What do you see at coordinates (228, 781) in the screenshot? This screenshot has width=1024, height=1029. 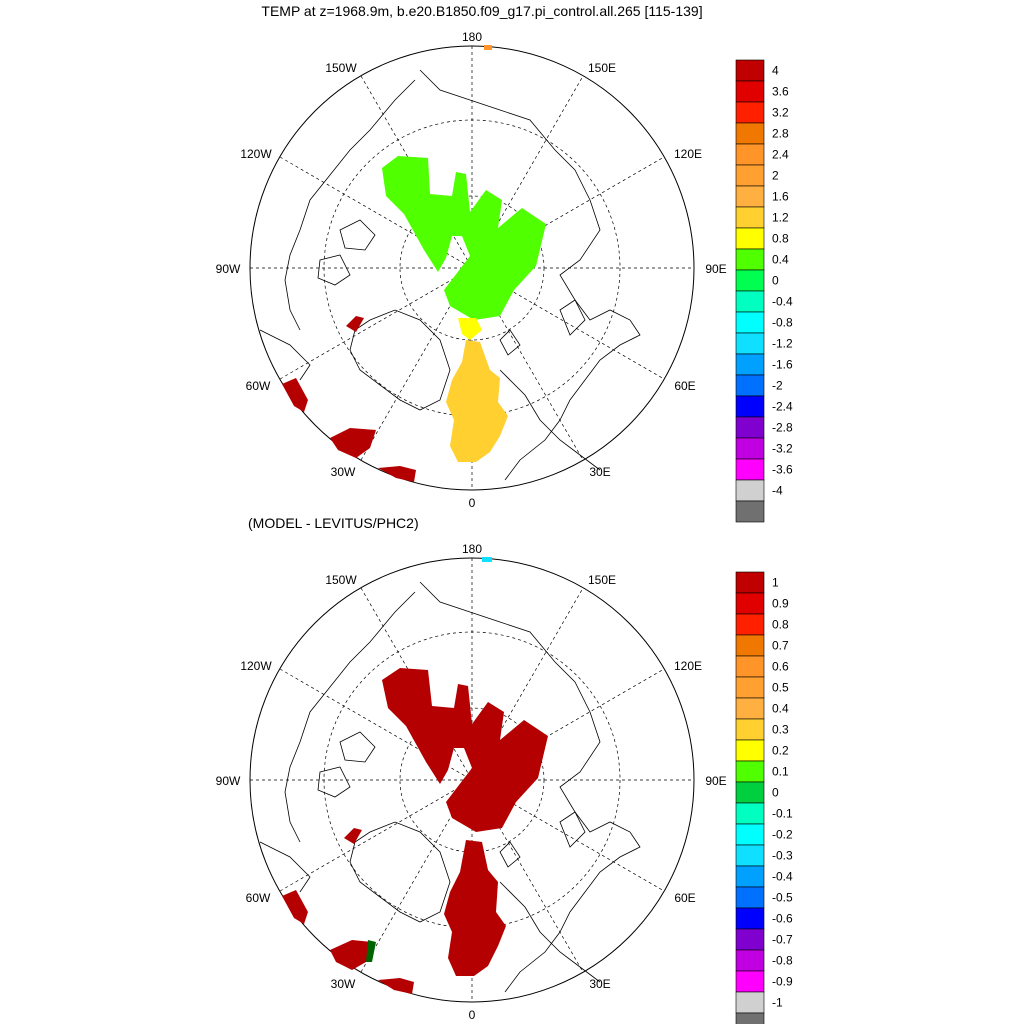 I see `bottom-label-90w: 90W` at bounding box center [228, 781].